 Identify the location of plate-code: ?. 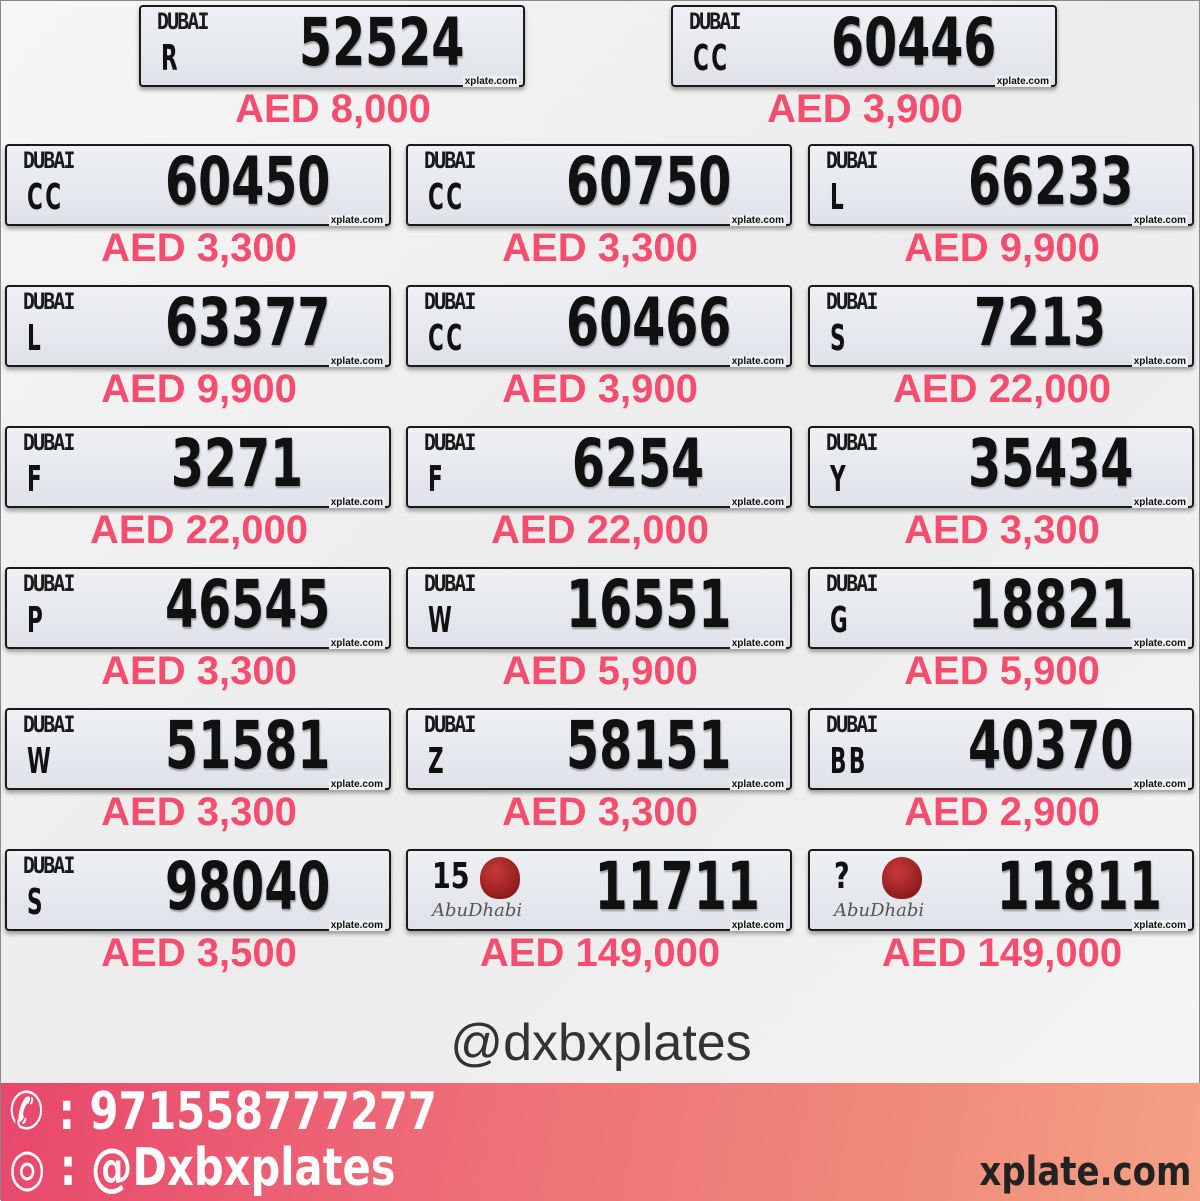
(842, 876).